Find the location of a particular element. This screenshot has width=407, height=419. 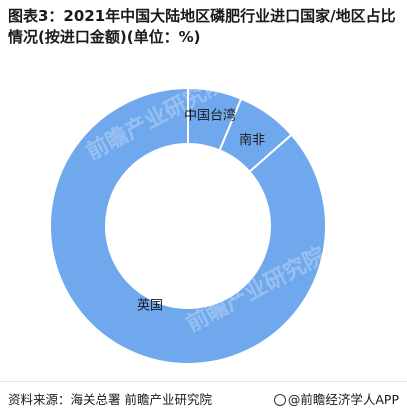

brand-credit: @前瞻经济学人APP is located at coordinates (336, 398).